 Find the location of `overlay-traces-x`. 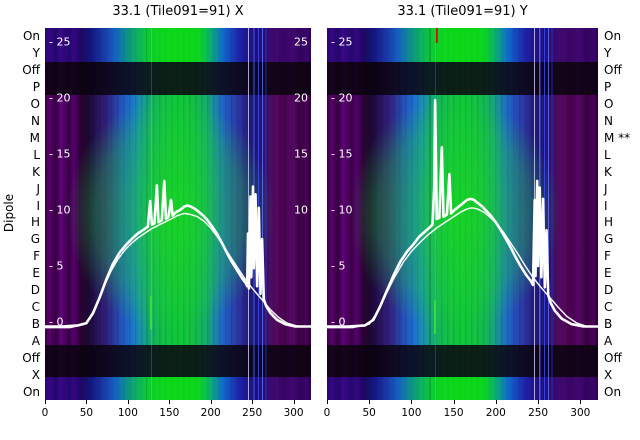

overlay-traces-x is located at coordinates (178, 254).